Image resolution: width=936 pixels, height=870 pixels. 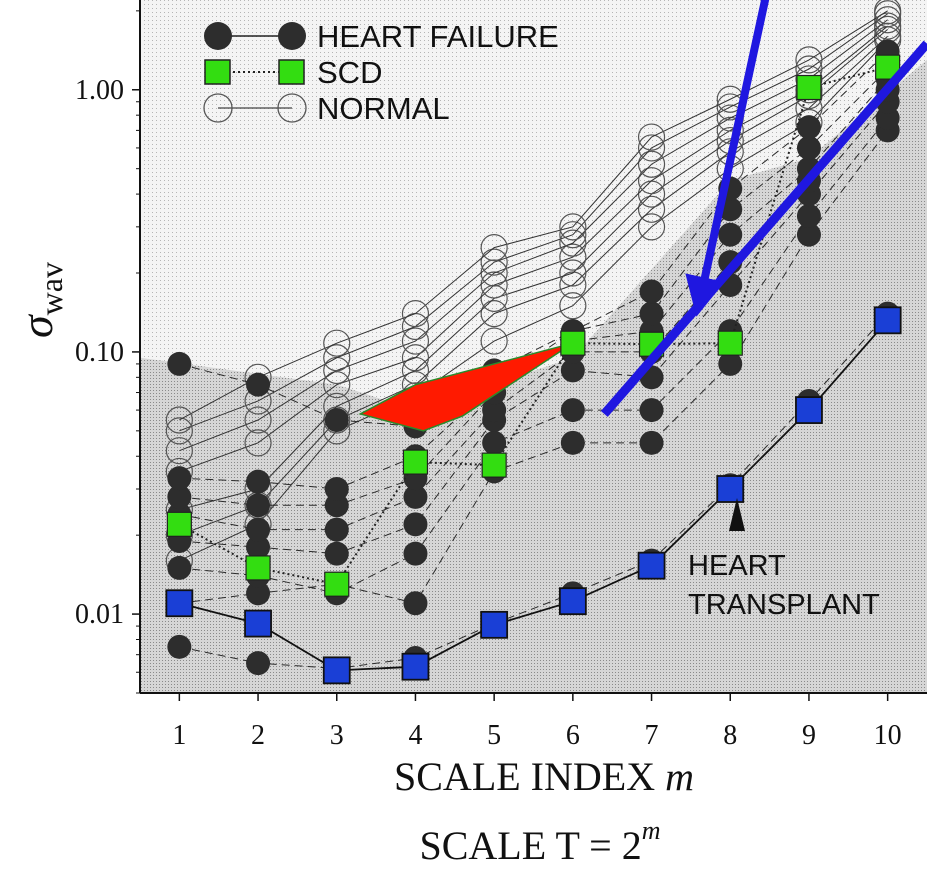 I want to click on legend-label-normal: NORMAL, so click(x=383, y=108).